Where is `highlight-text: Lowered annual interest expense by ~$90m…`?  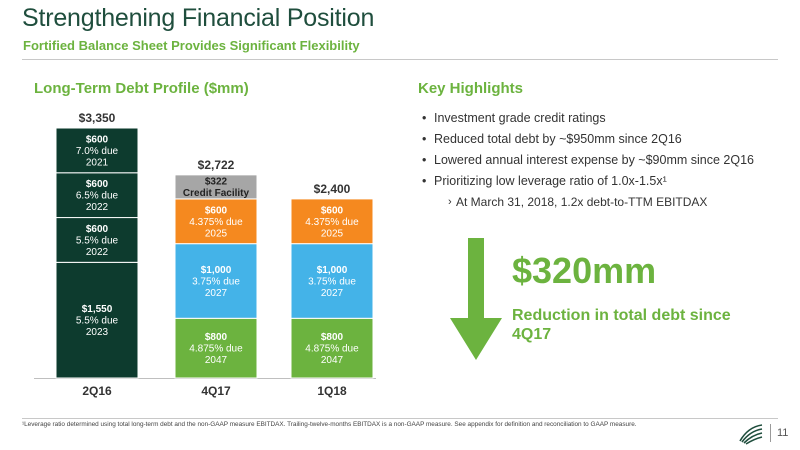
highlight-text: Lowered annual interest expense by ~$90m… is located at coordinates (594, 160).